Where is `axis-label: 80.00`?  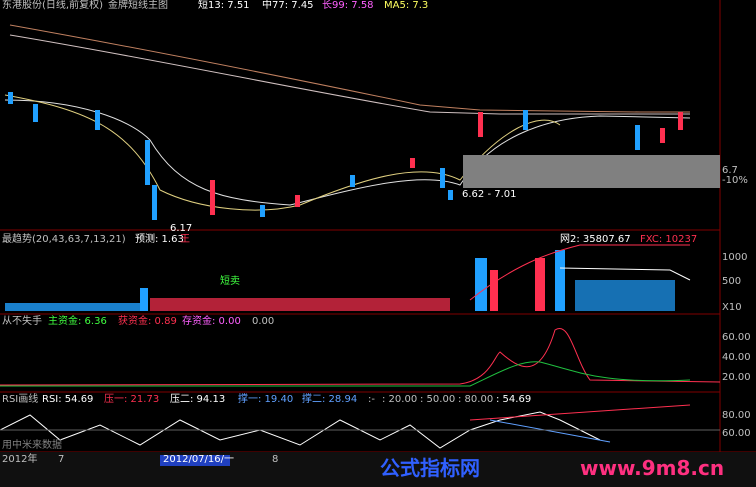
axis-label: 80.00 is located at coordinates (736, 415).